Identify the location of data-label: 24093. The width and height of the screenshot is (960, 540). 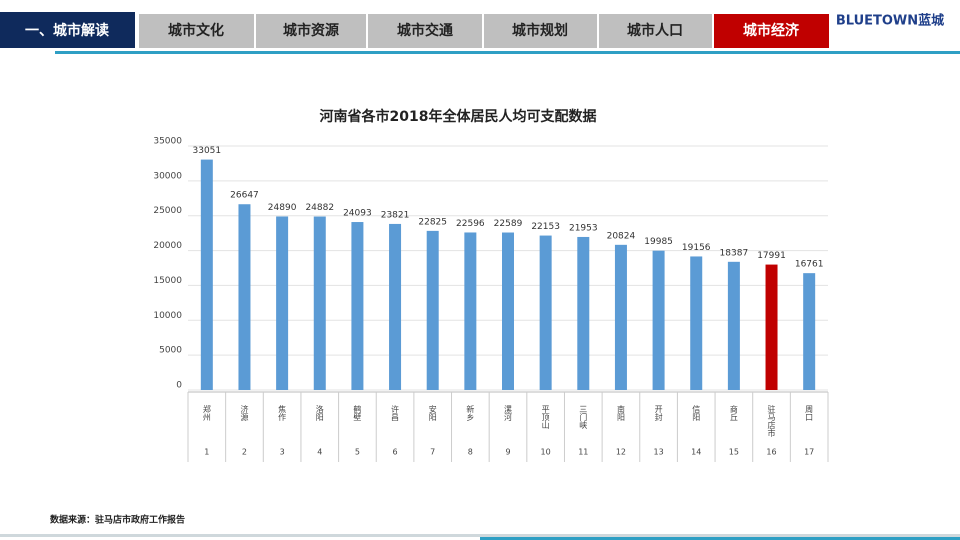
(357, 214).